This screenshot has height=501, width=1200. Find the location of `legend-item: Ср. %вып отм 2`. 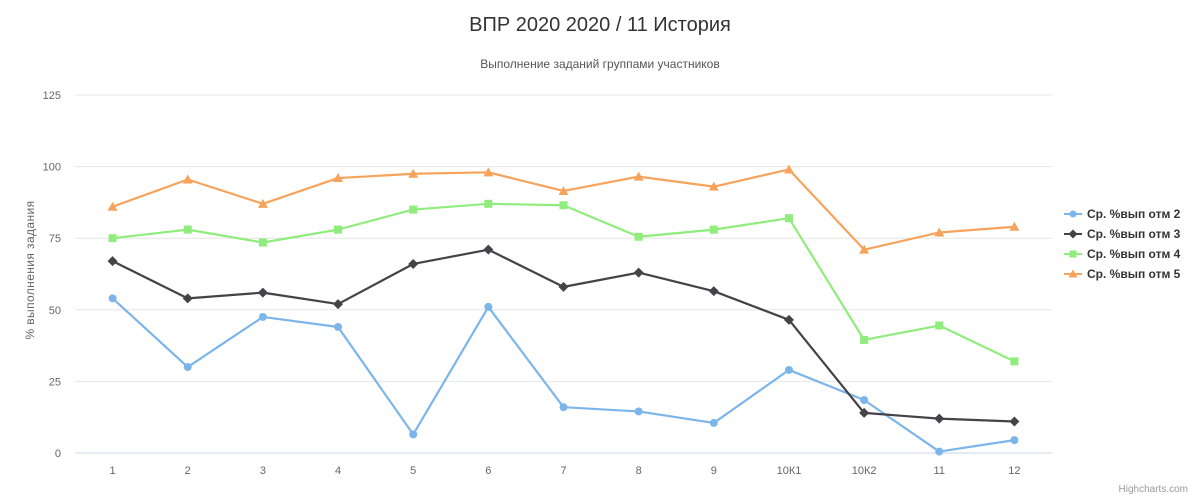

legend-item: Ср. %вып отм 2 is located at coordinates (1122, 214).